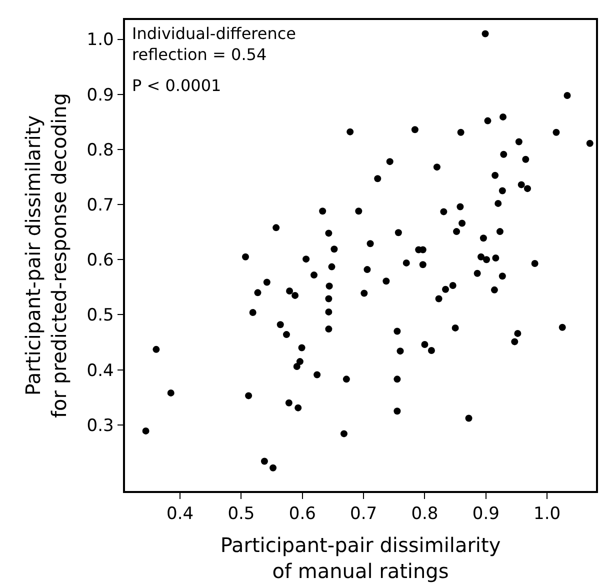  I want to click on y-tick-label: 0.3, so click(100, 426).